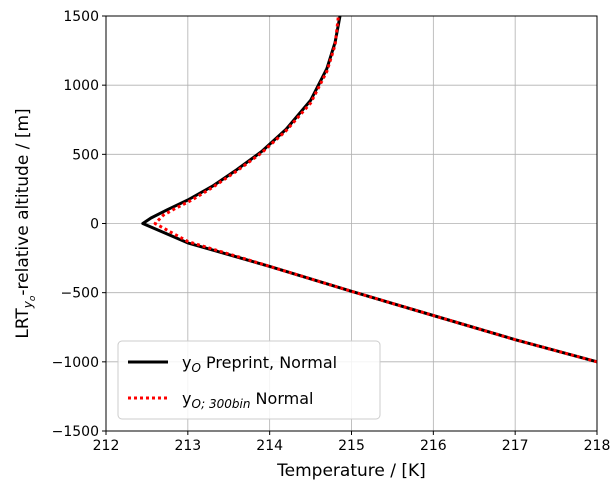 The height and width of the screenshot is (483, 613). Describe the element at coordinates (80, 294) in the screenshot. I see `y-tick-label: −500` at that location.